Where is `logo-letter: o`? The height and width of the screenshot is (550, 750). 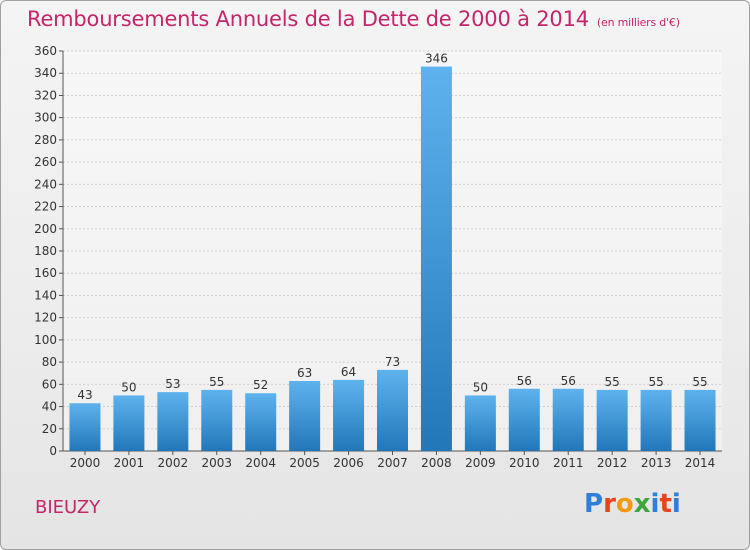
logo-letter: o is located at coordinates (624, 504).